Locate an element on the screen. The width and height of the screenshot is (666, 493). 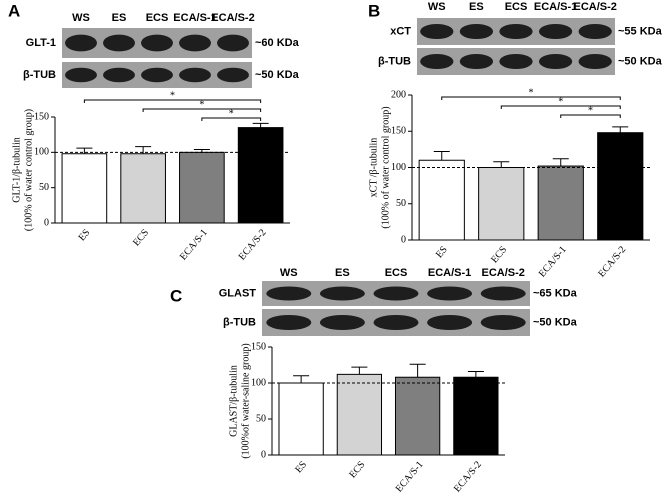
y-axis-title: GLAST/β-tubulin is located at coordinates (233, 401).